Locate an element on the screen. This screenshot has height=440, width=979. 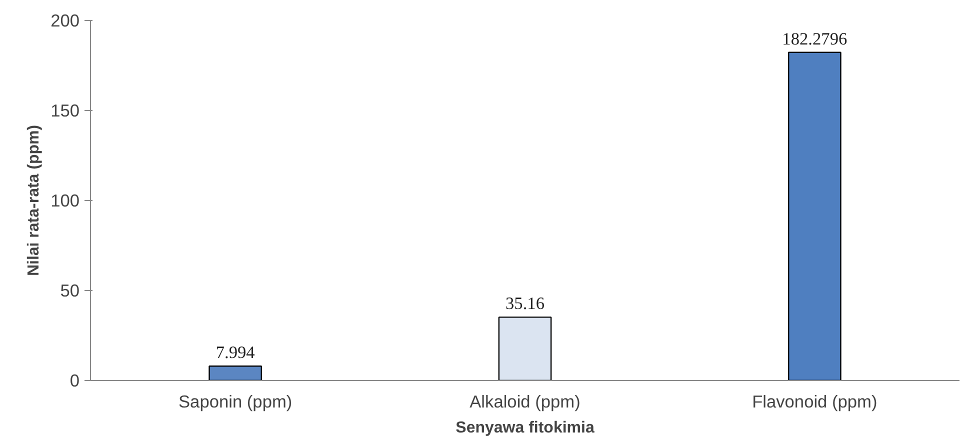
y-tick-label: 150 is located at coordinates (65, 110).